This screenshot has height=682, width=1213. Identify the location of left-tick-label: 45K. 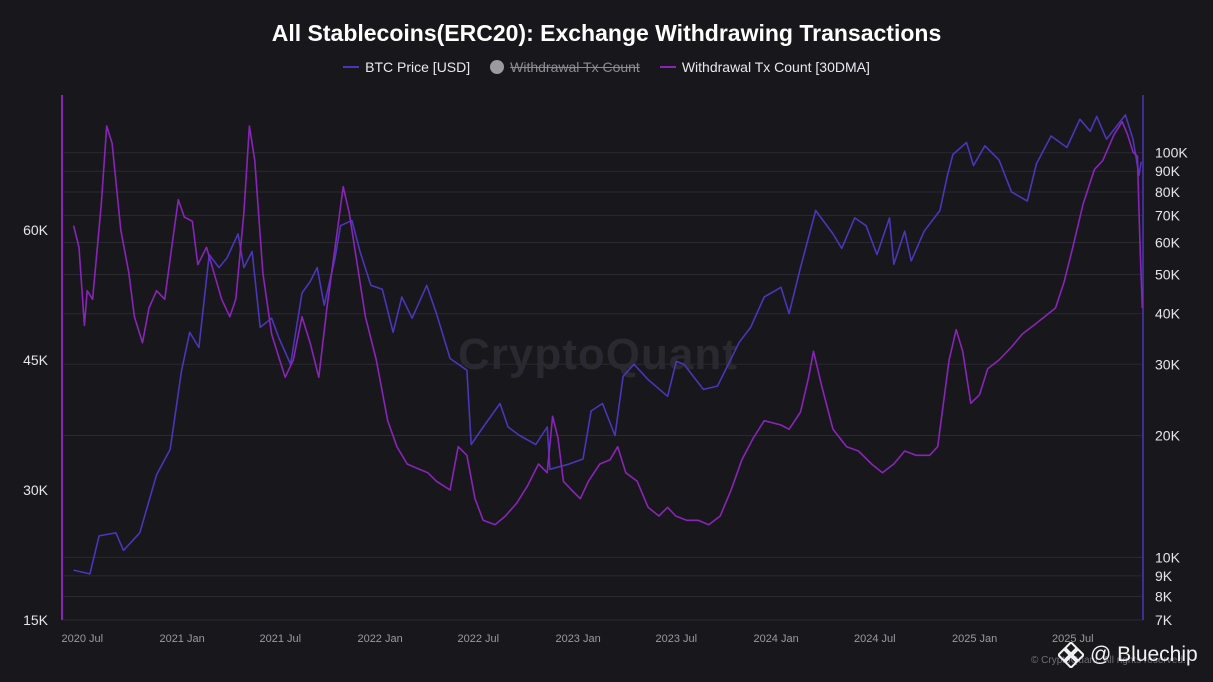
(36, 360).